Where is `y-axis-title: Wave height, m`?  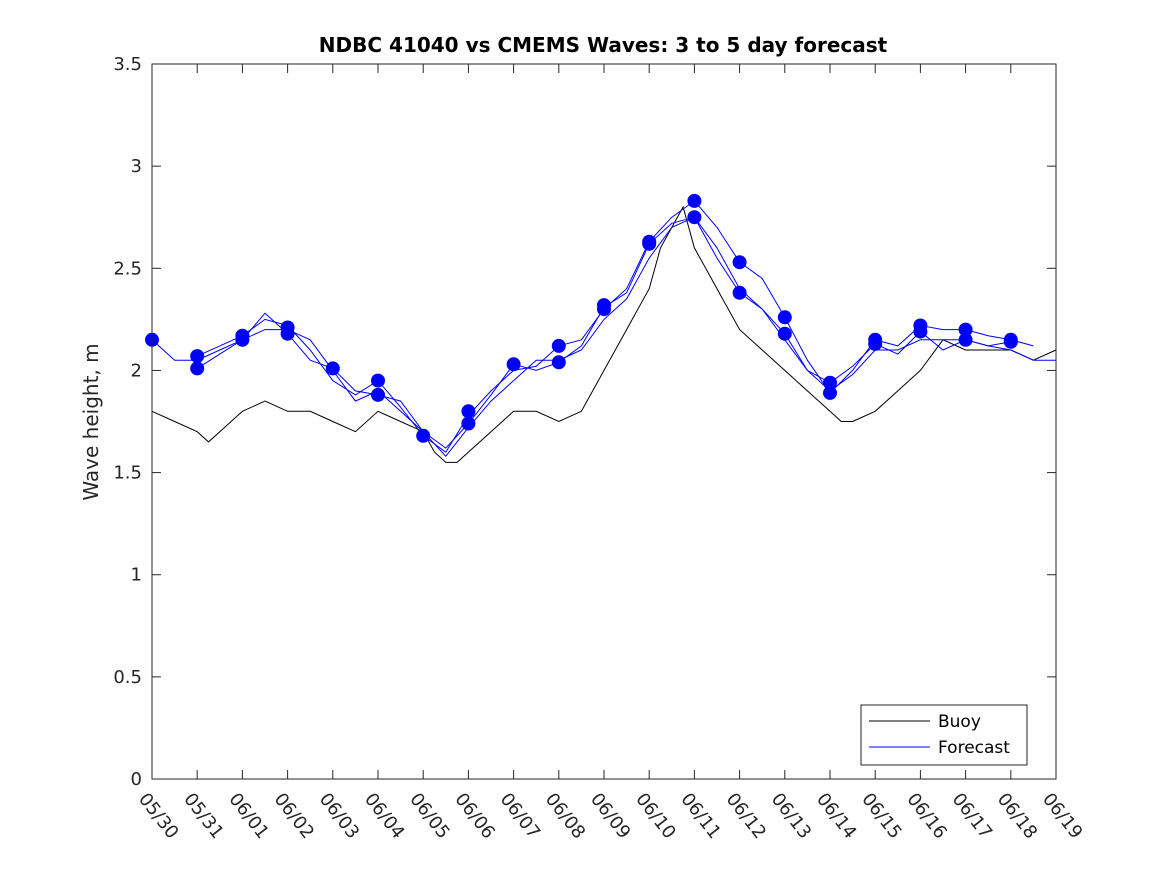
y-axis-title: Wave height, m is located at coordinates (91, 421).